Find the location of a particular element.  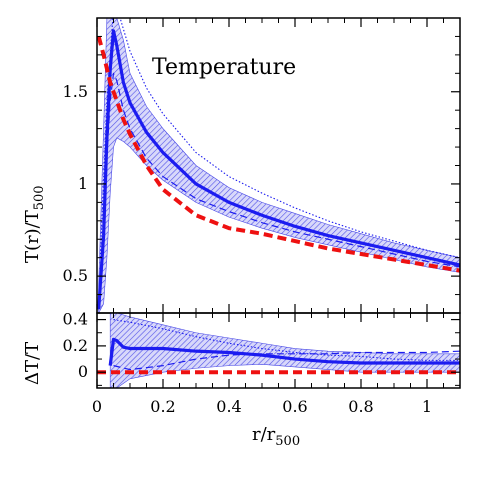

x-axis-label-sub: 500 is located at coordinates (287, 441).